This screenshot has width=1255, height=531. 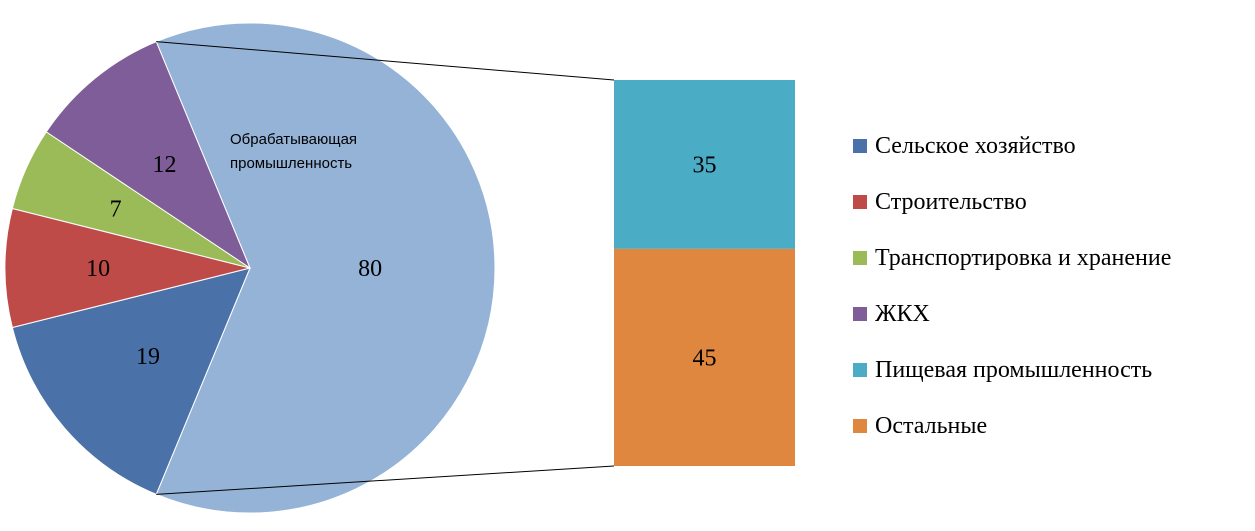 I want to click on legend-item: Пищевая промышленность, so click(x=1012, y=370).